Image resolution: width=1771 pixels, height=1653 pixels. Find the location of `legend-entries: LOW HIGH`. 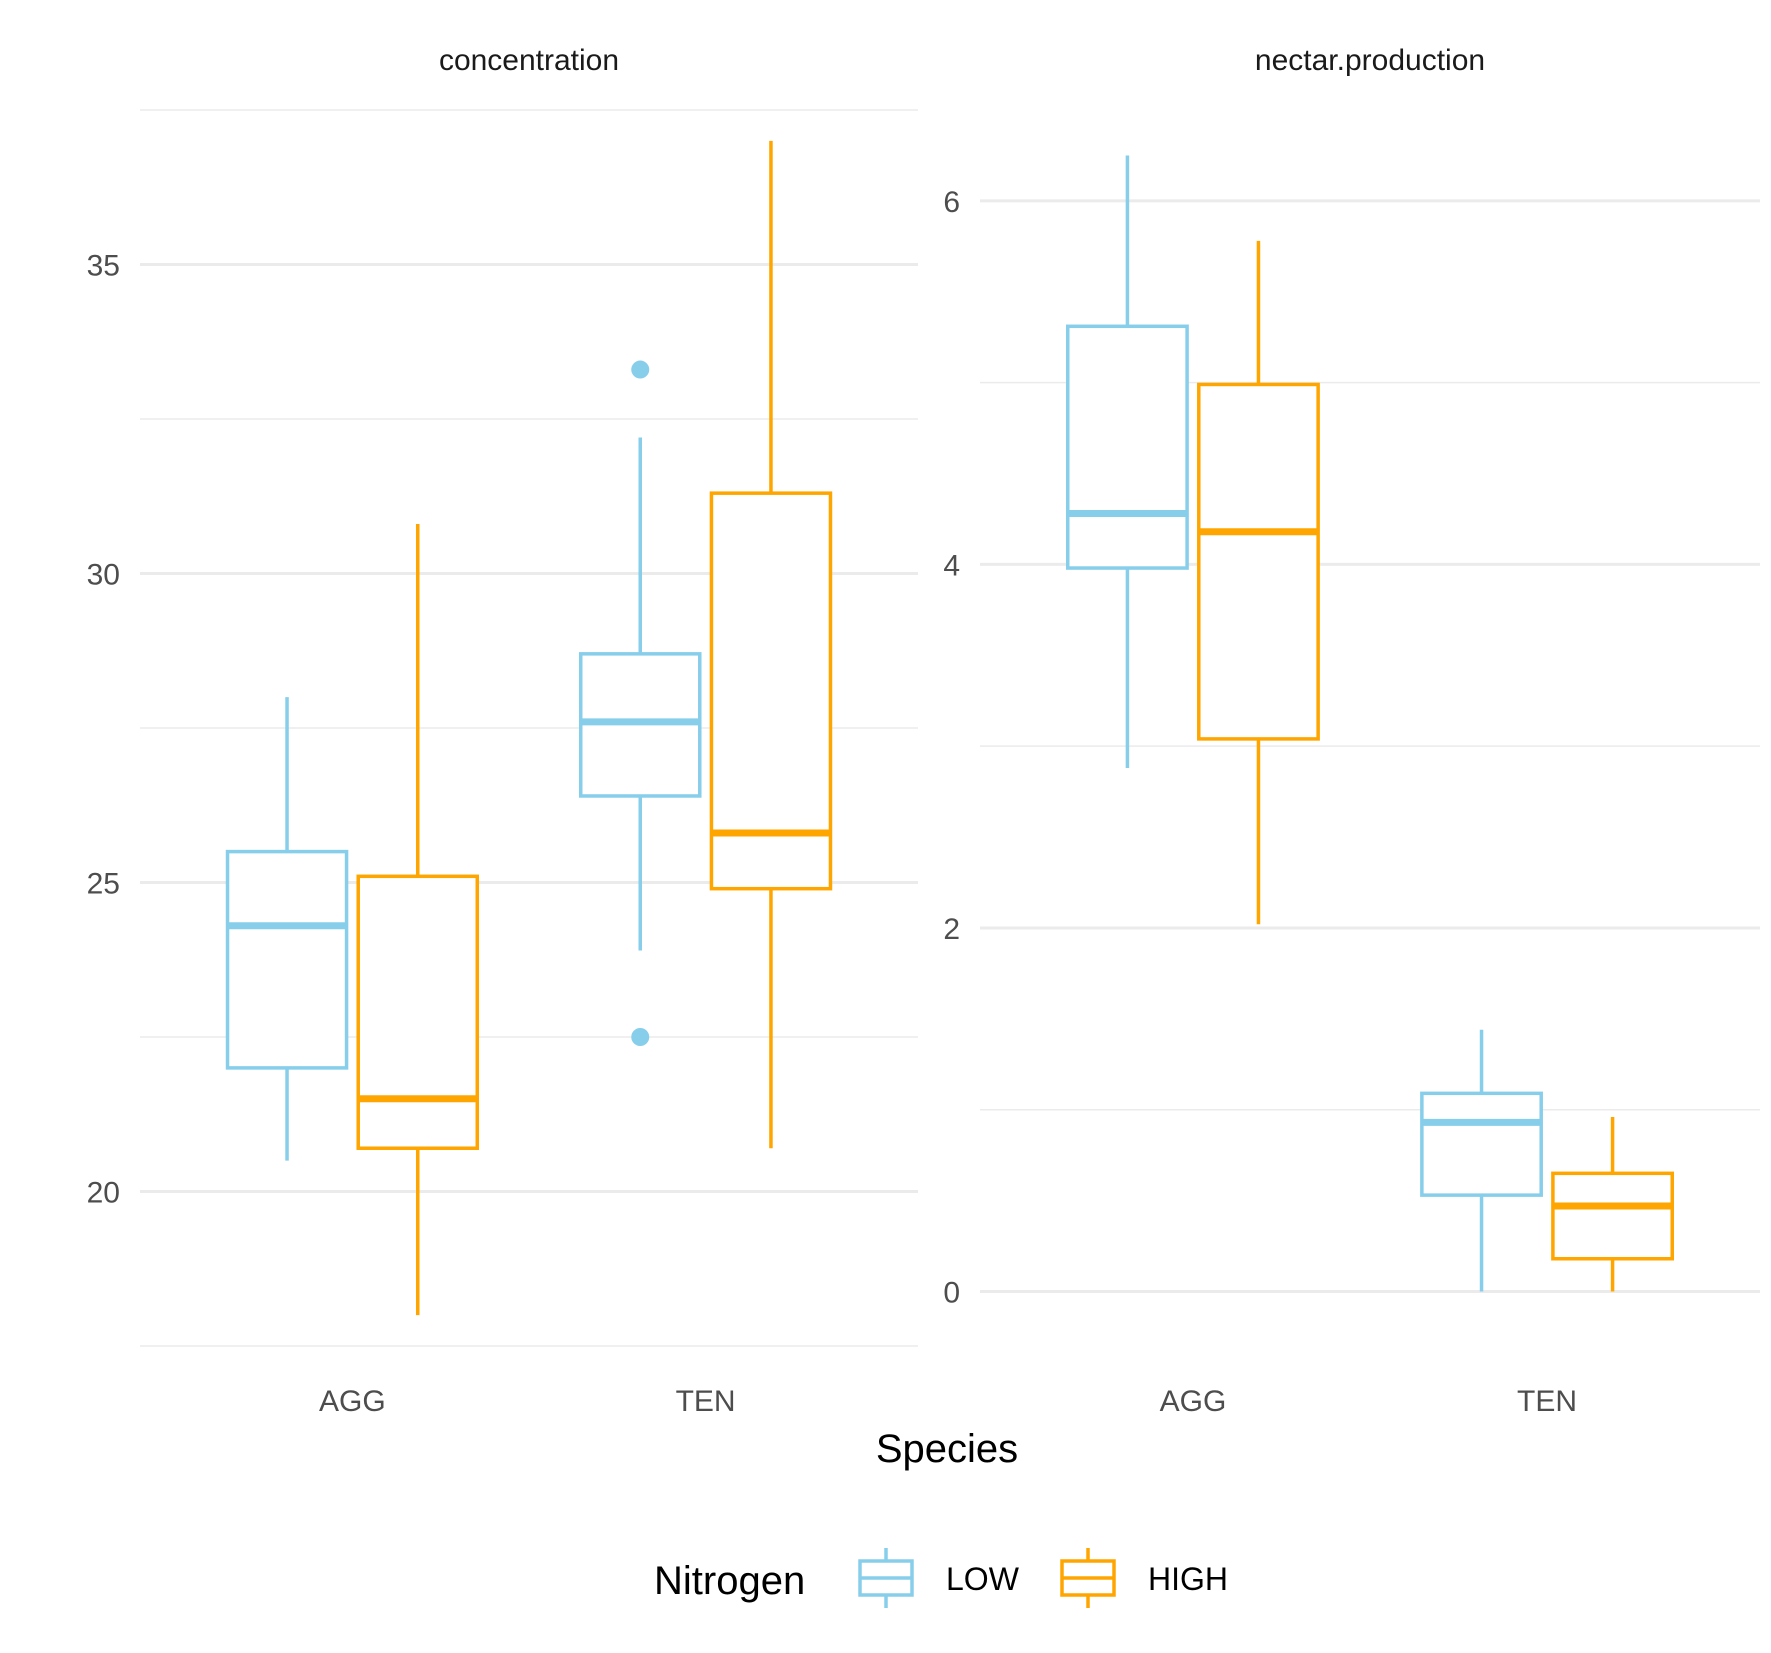

legend-entries: LOW HIGH is located at coordinates (1043, 1578).